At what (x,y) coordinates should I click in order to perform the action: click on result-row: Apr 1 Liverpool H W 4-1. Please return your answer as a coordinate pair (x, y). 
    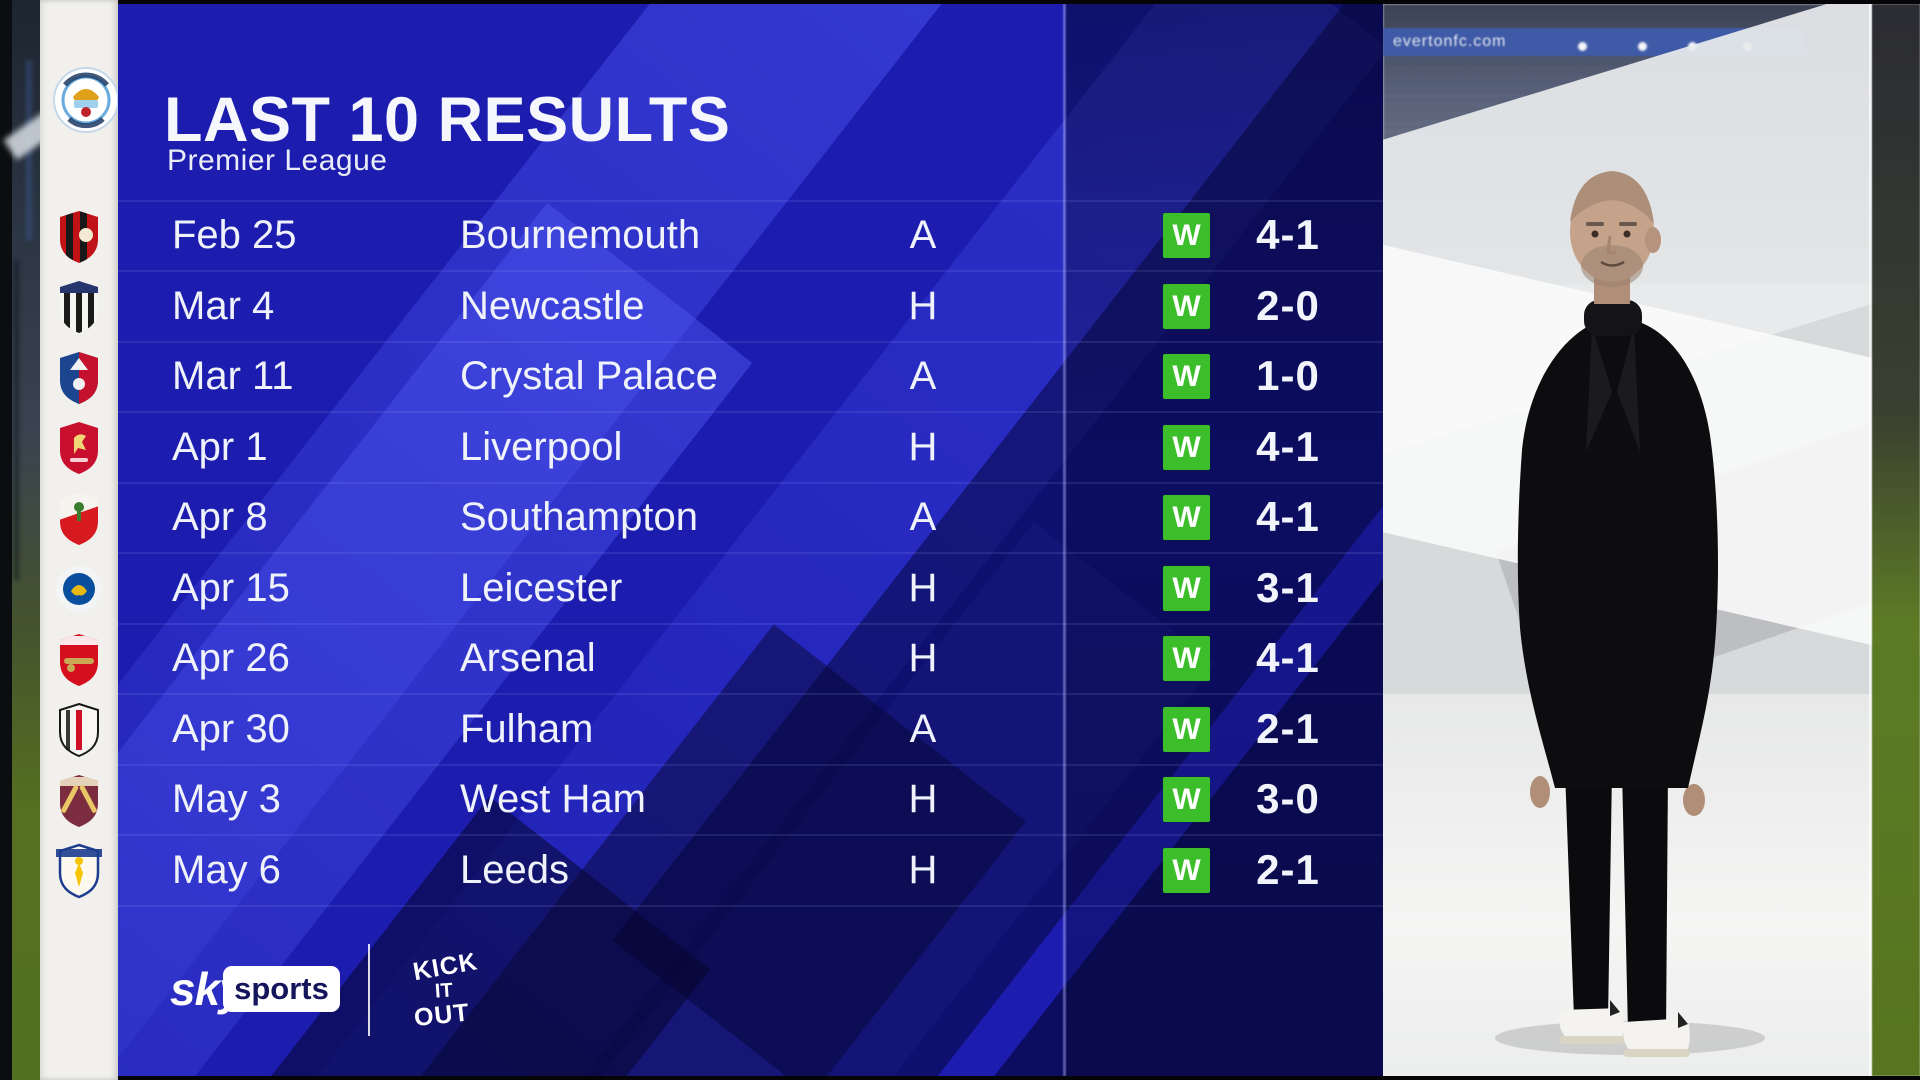
    Looking at the image, I should click on (750, 447).